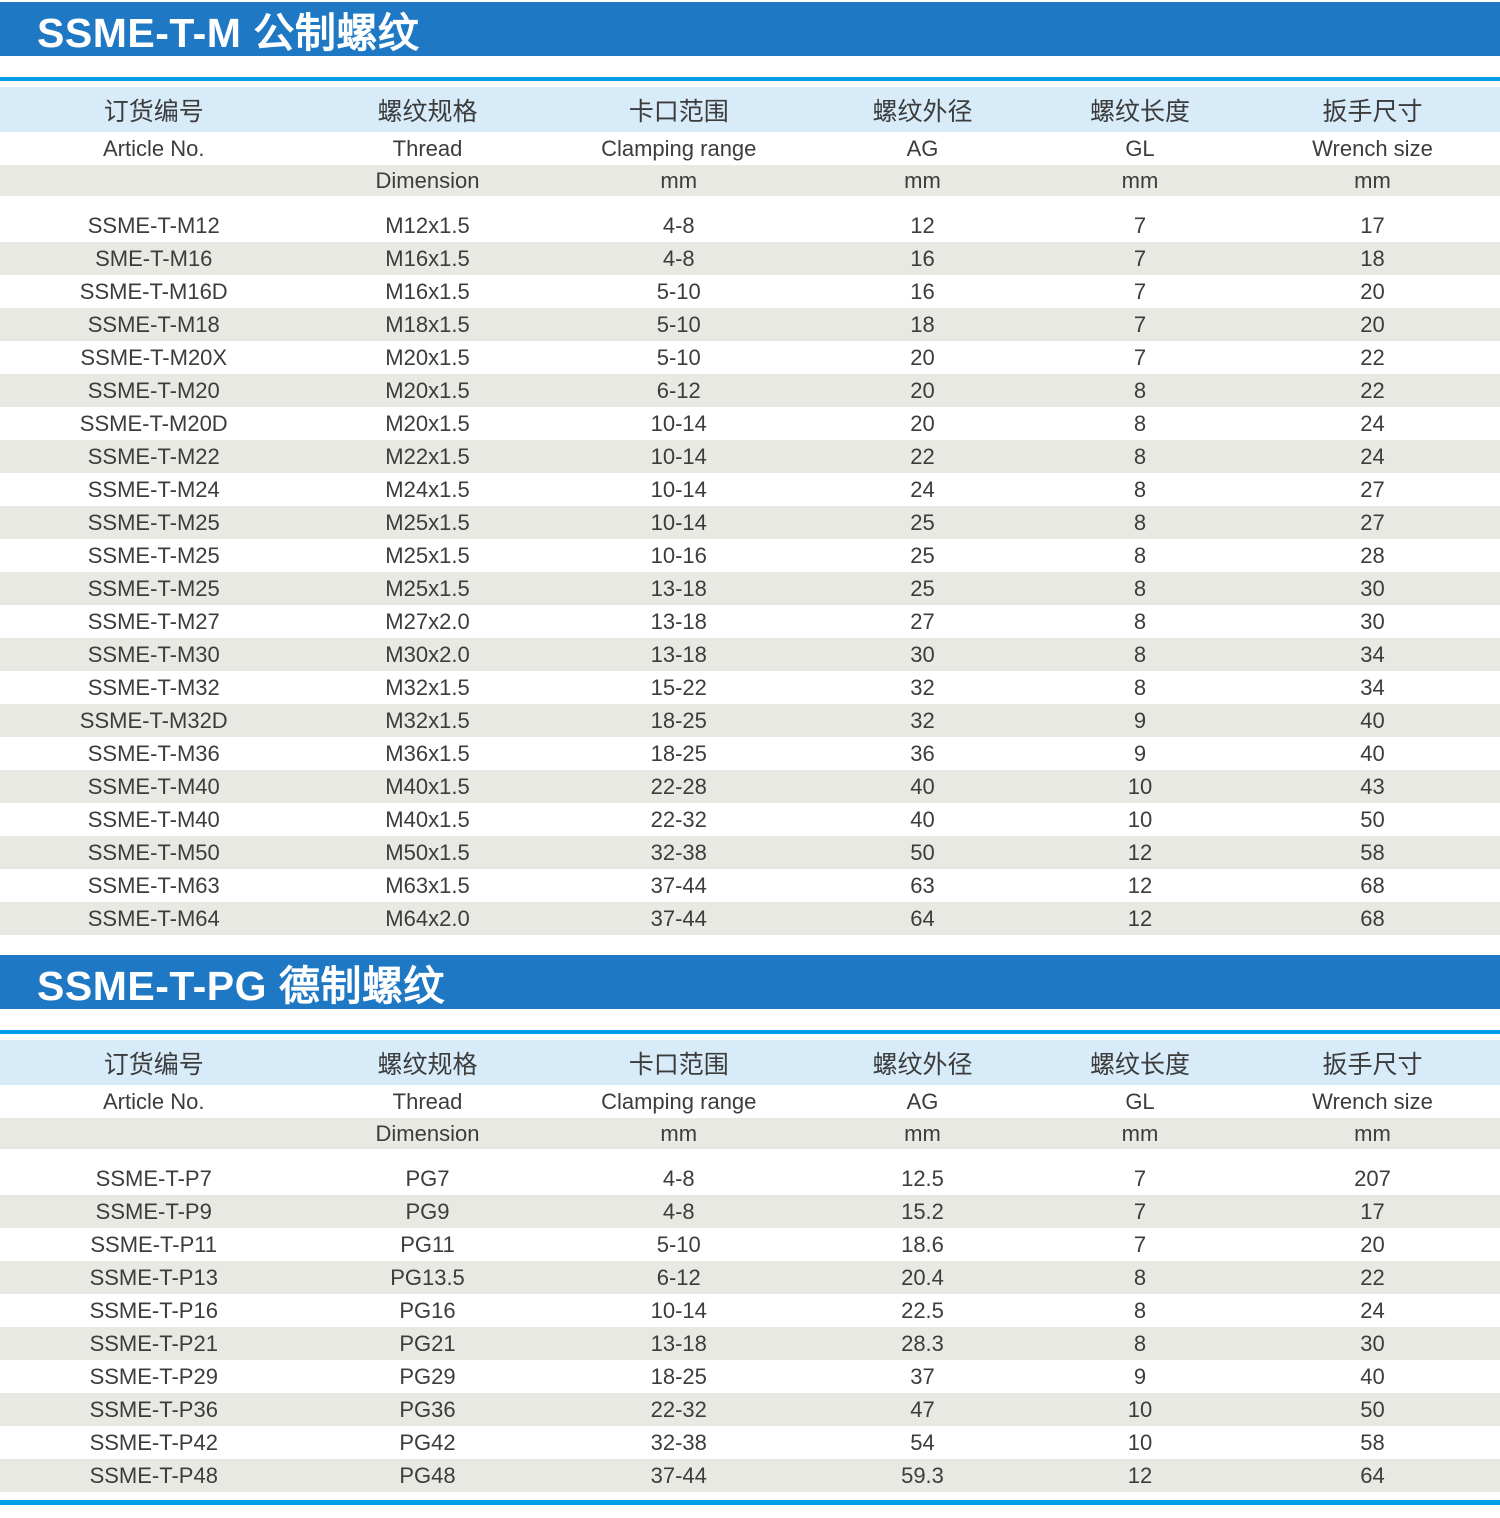 Image resolution: width=1500 pixels, height=1518 pixels. I want to click on table-cell: M18x1.5, so click(427, 324).